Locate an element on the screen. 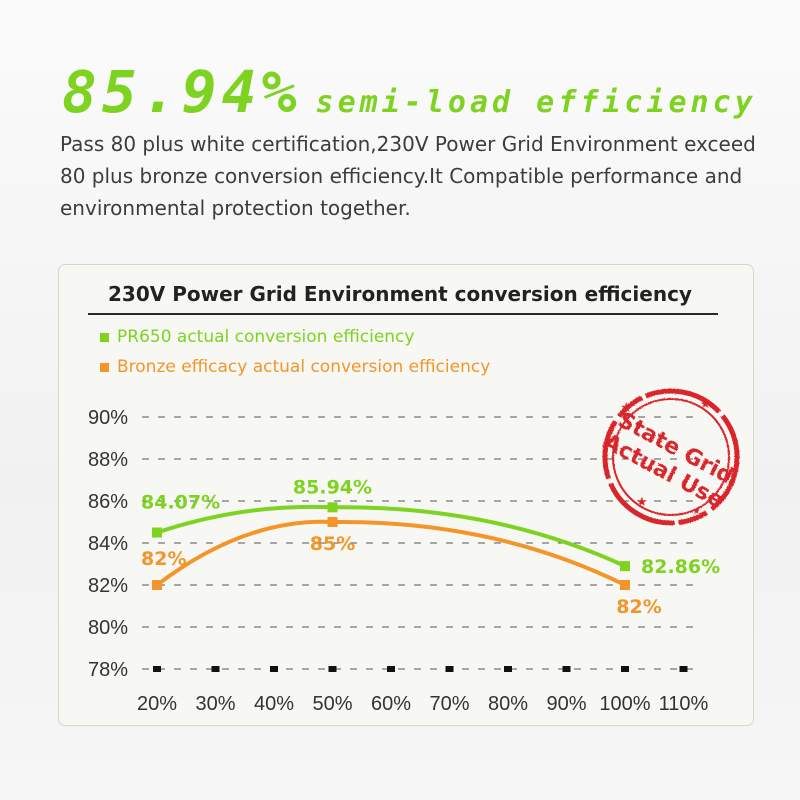 Image resolution: width=800 pixels, height=800 pixels. x-tick-label: 20% is located at coordinates (157, 704).